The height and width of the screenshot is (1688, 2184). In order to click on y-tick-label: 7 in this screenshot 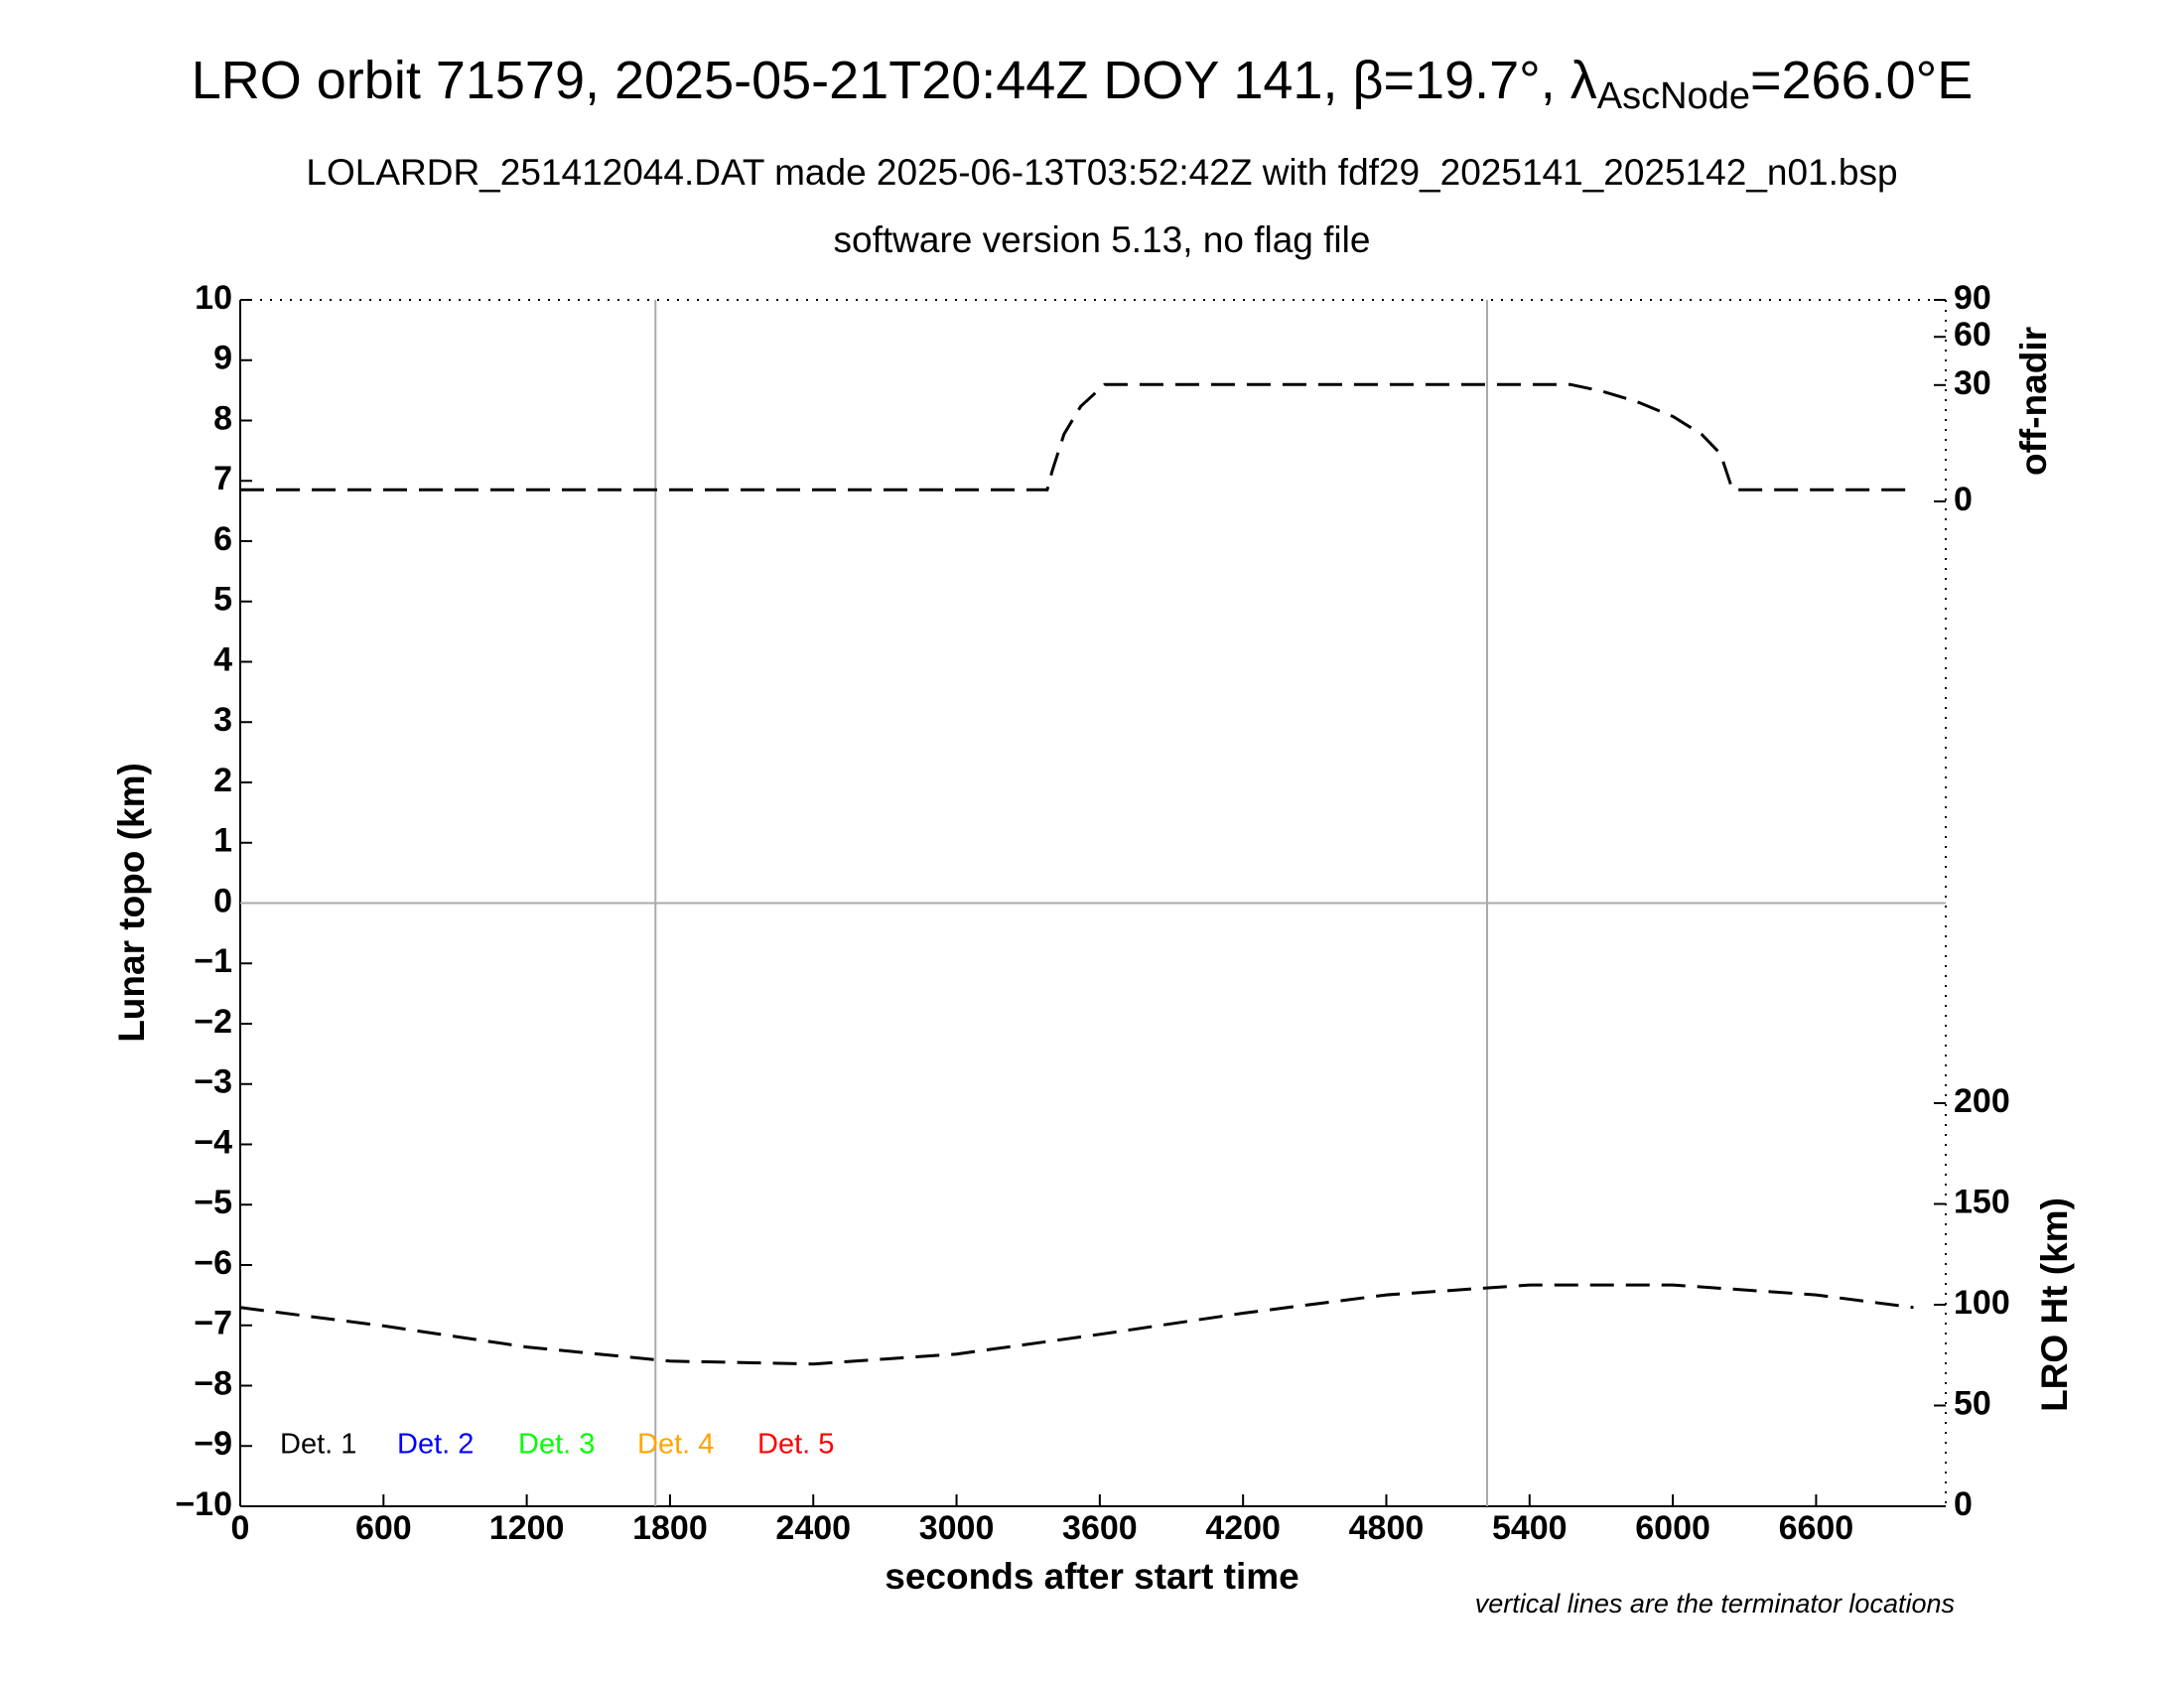, I will do `click(222, 478)`.